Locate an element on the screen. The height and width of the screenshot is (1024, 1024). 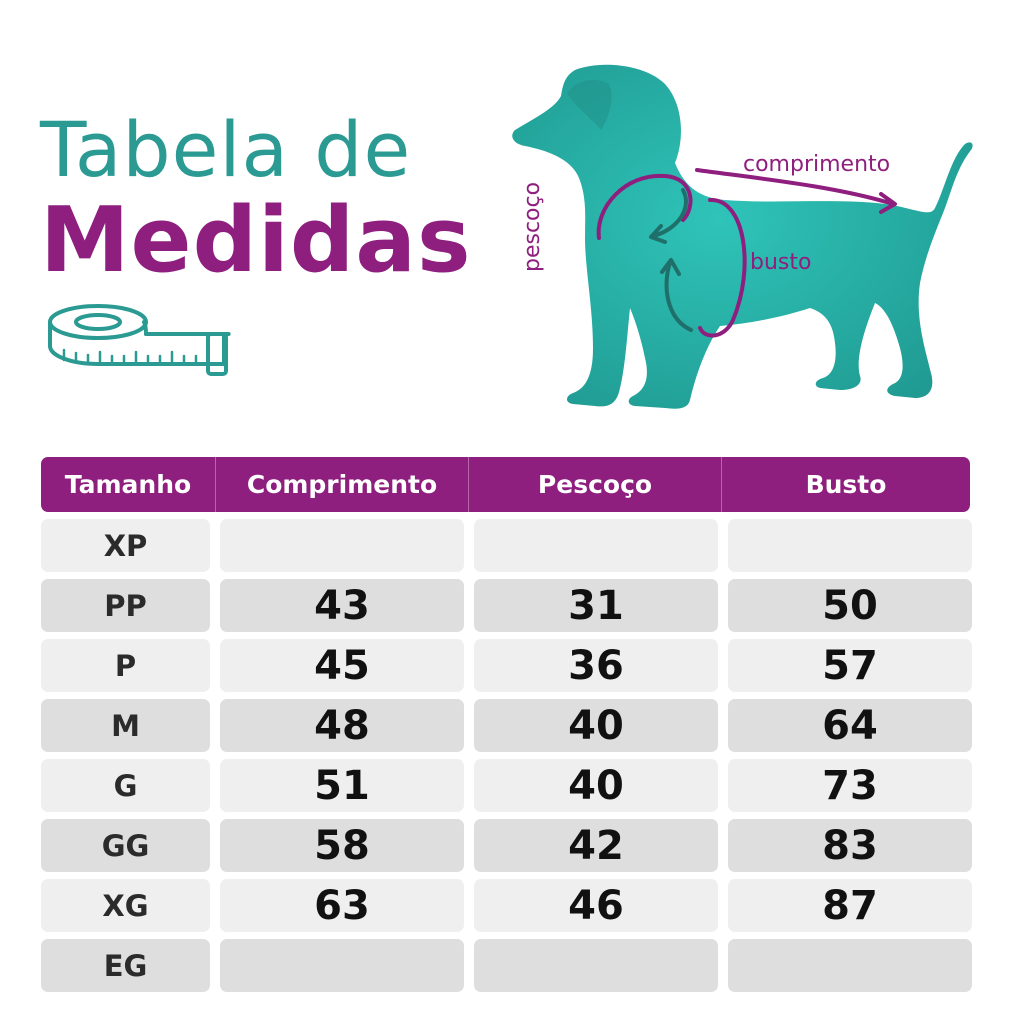
table-header: Tamanho Comprimento Pescoço Busto is located at coordinates (505, 484).